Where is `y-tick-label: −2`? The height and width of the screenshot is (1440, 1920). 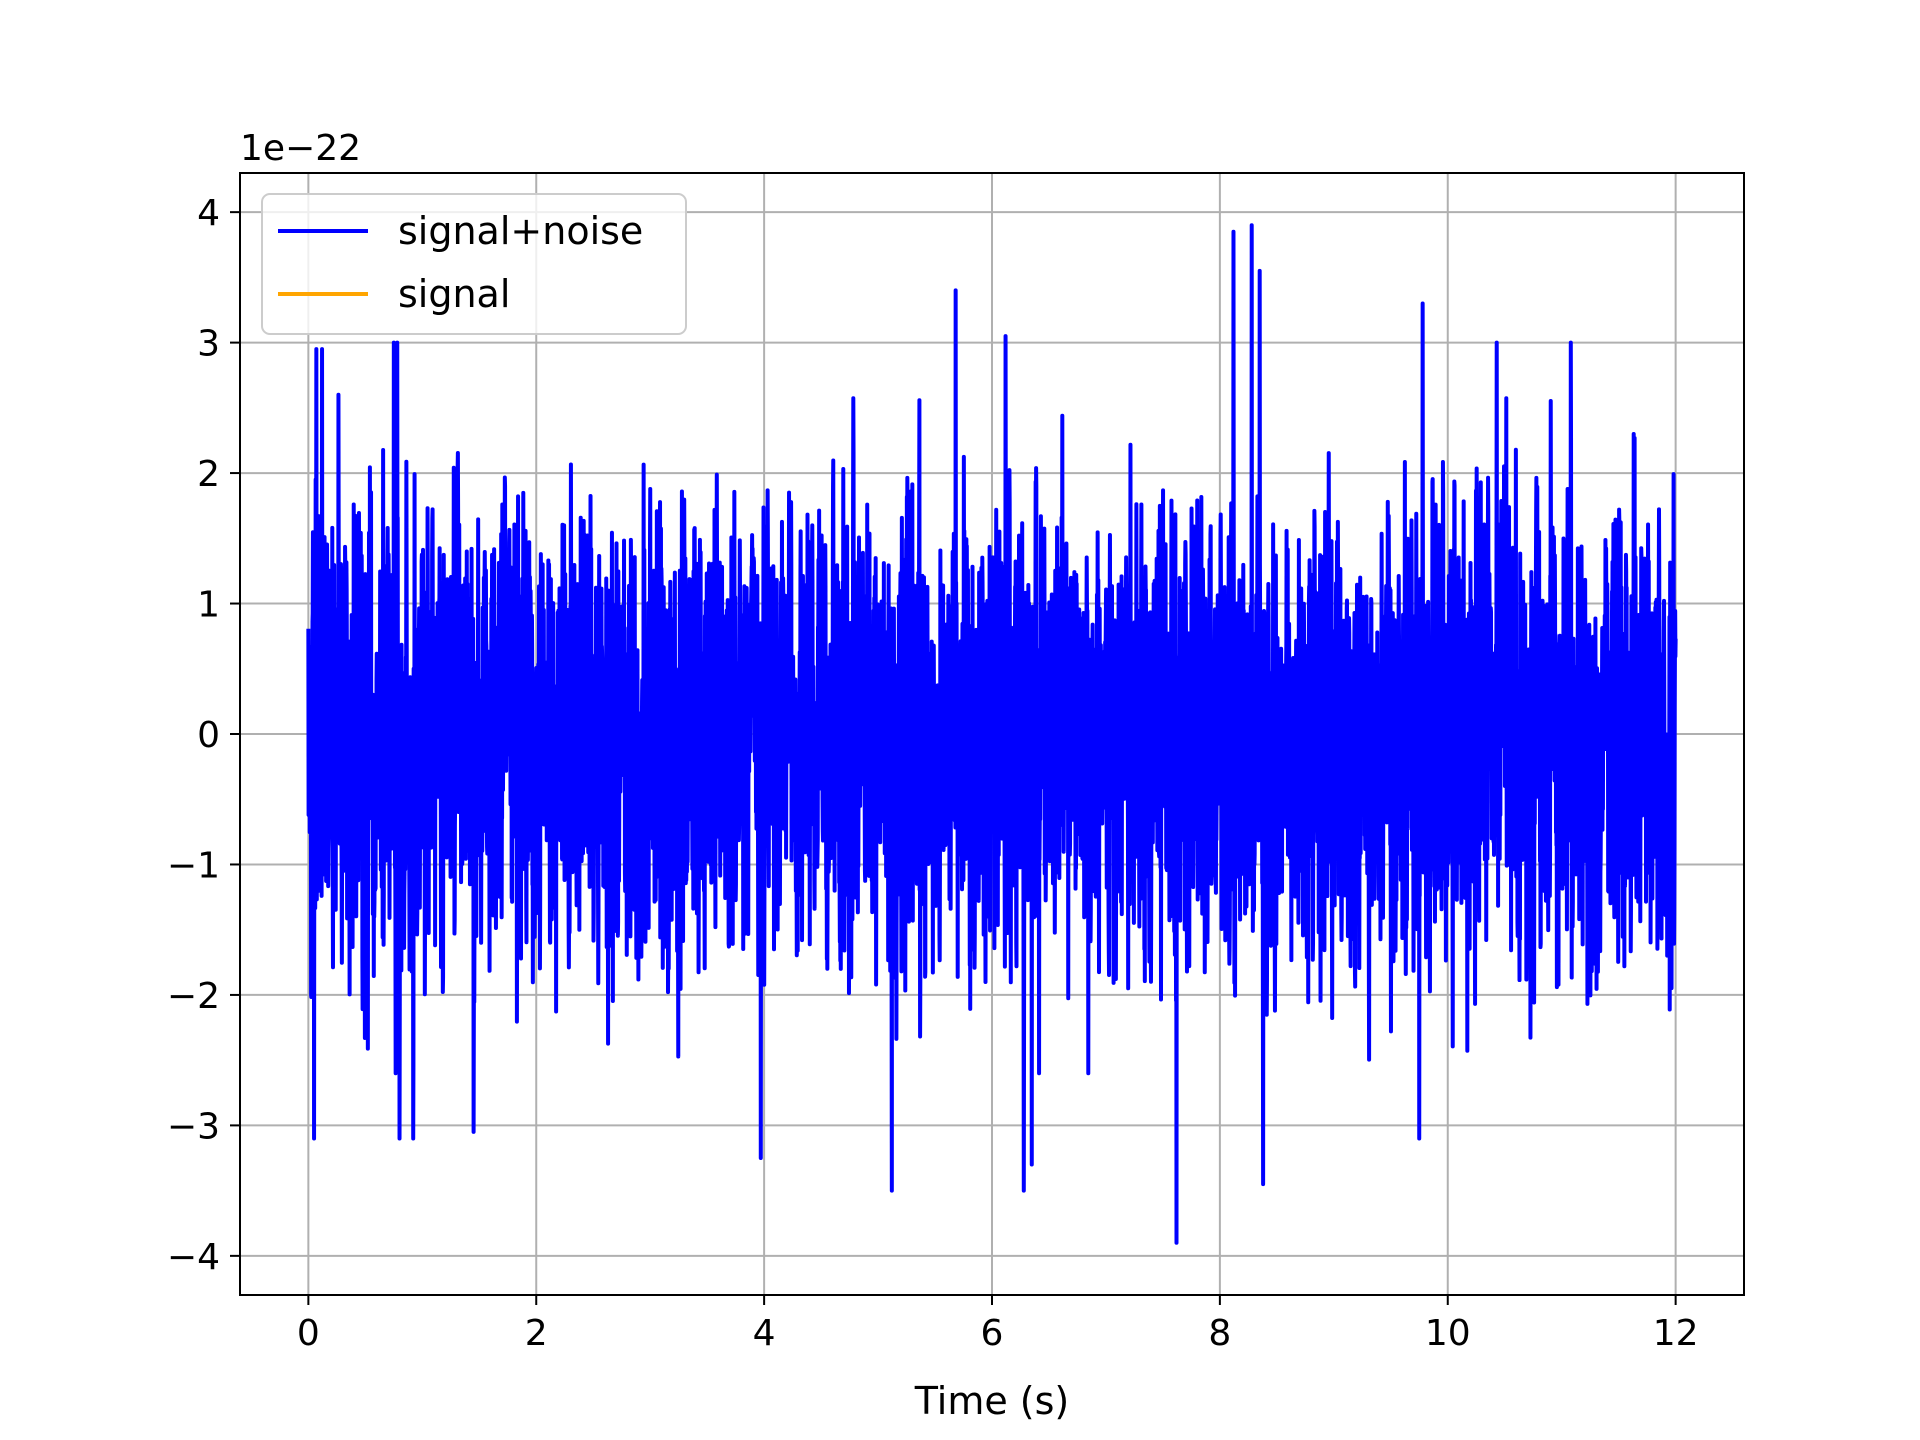 y-tick-label: −2 is located at coordinates (193, 996).